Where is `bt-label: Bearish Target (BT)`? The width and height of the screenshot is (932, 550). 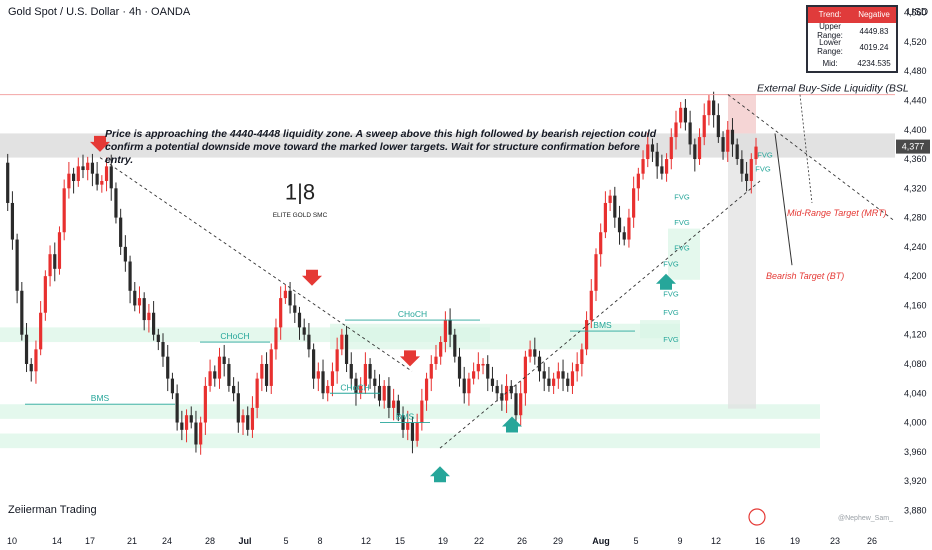
bt-label: Bearish Target (BT) is located at coordinates (805, 276).